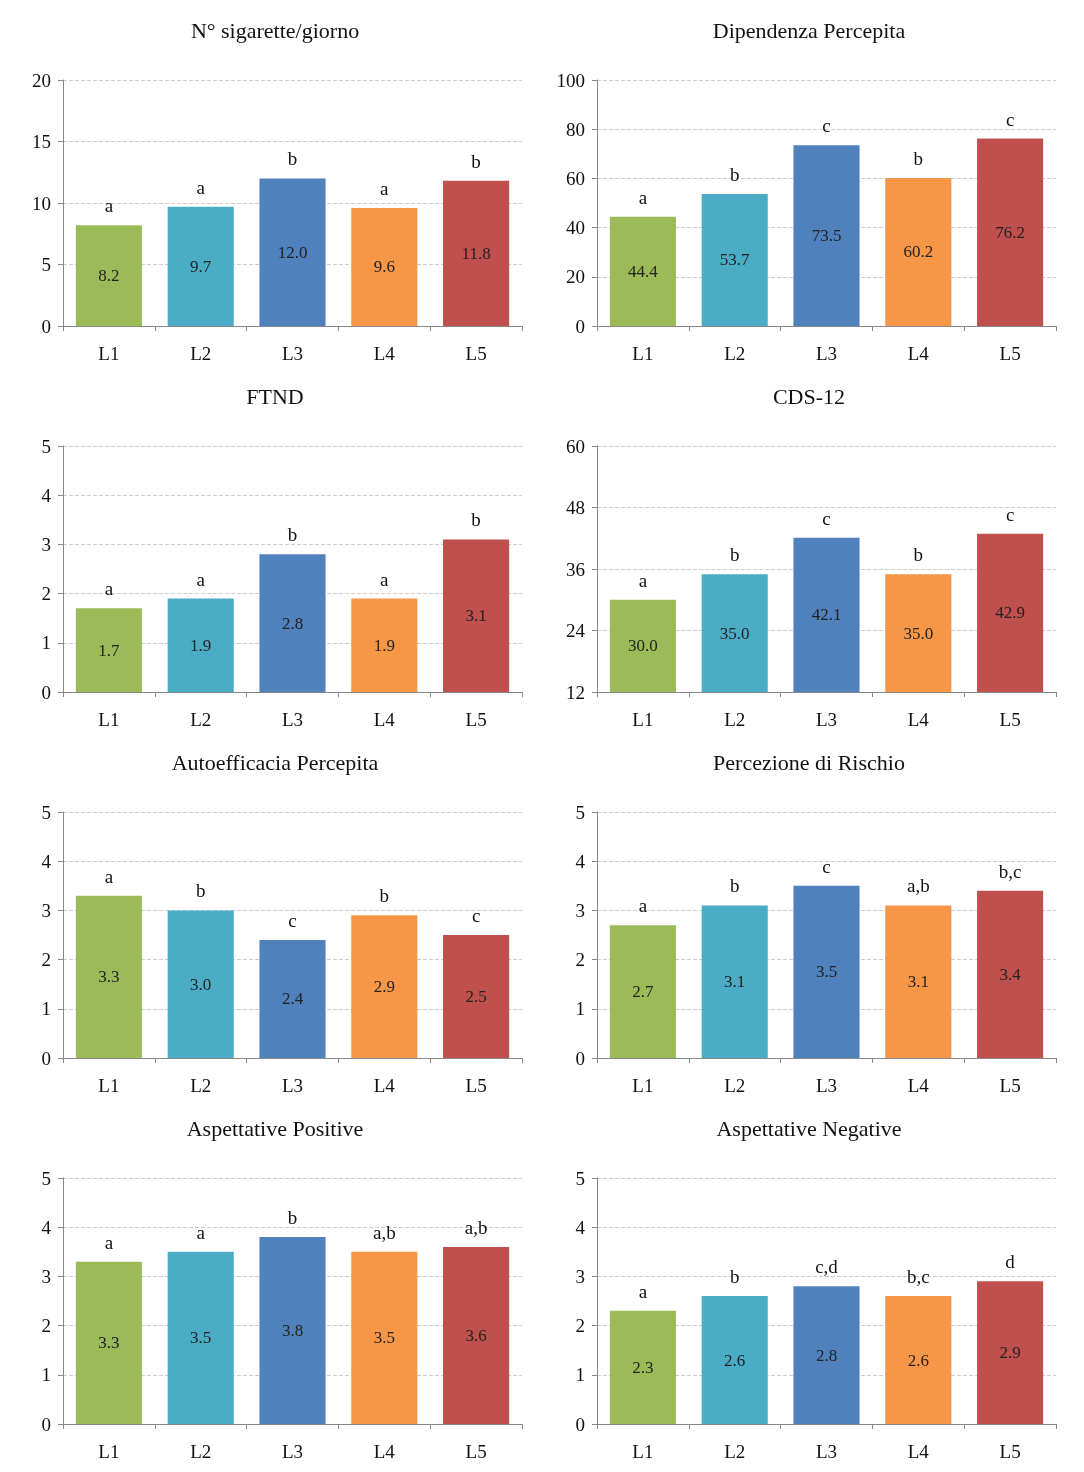 The height and width of the screenshot is (1472, 1084). What do you see at coordinates (827, 1267) in the screenshot?
I see `annotation: c,d` at bounding box center [827, 1267].